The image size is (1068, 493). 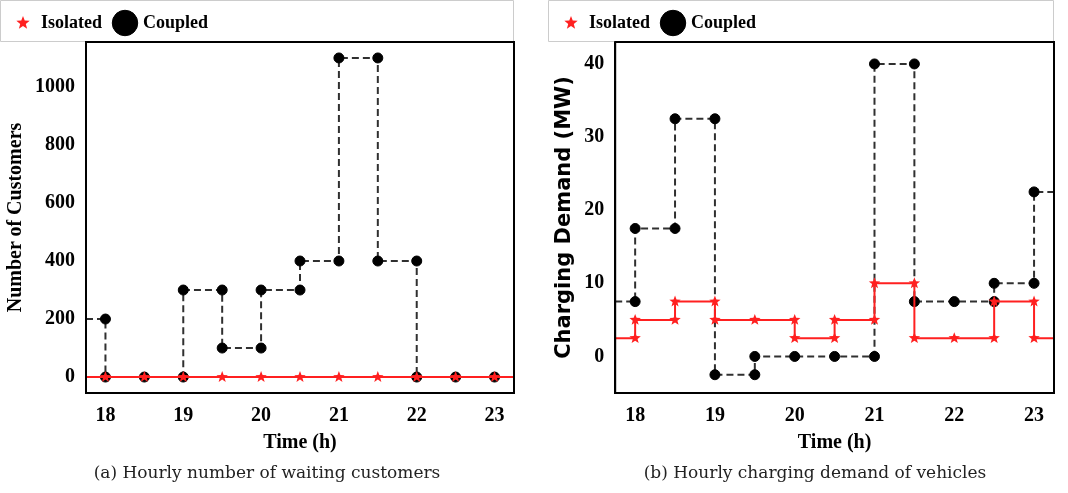 What do you see at coordinates (55, 85) in the screenshot?
I see `y-tick-label: 1000` at bounding box center [55, 85].